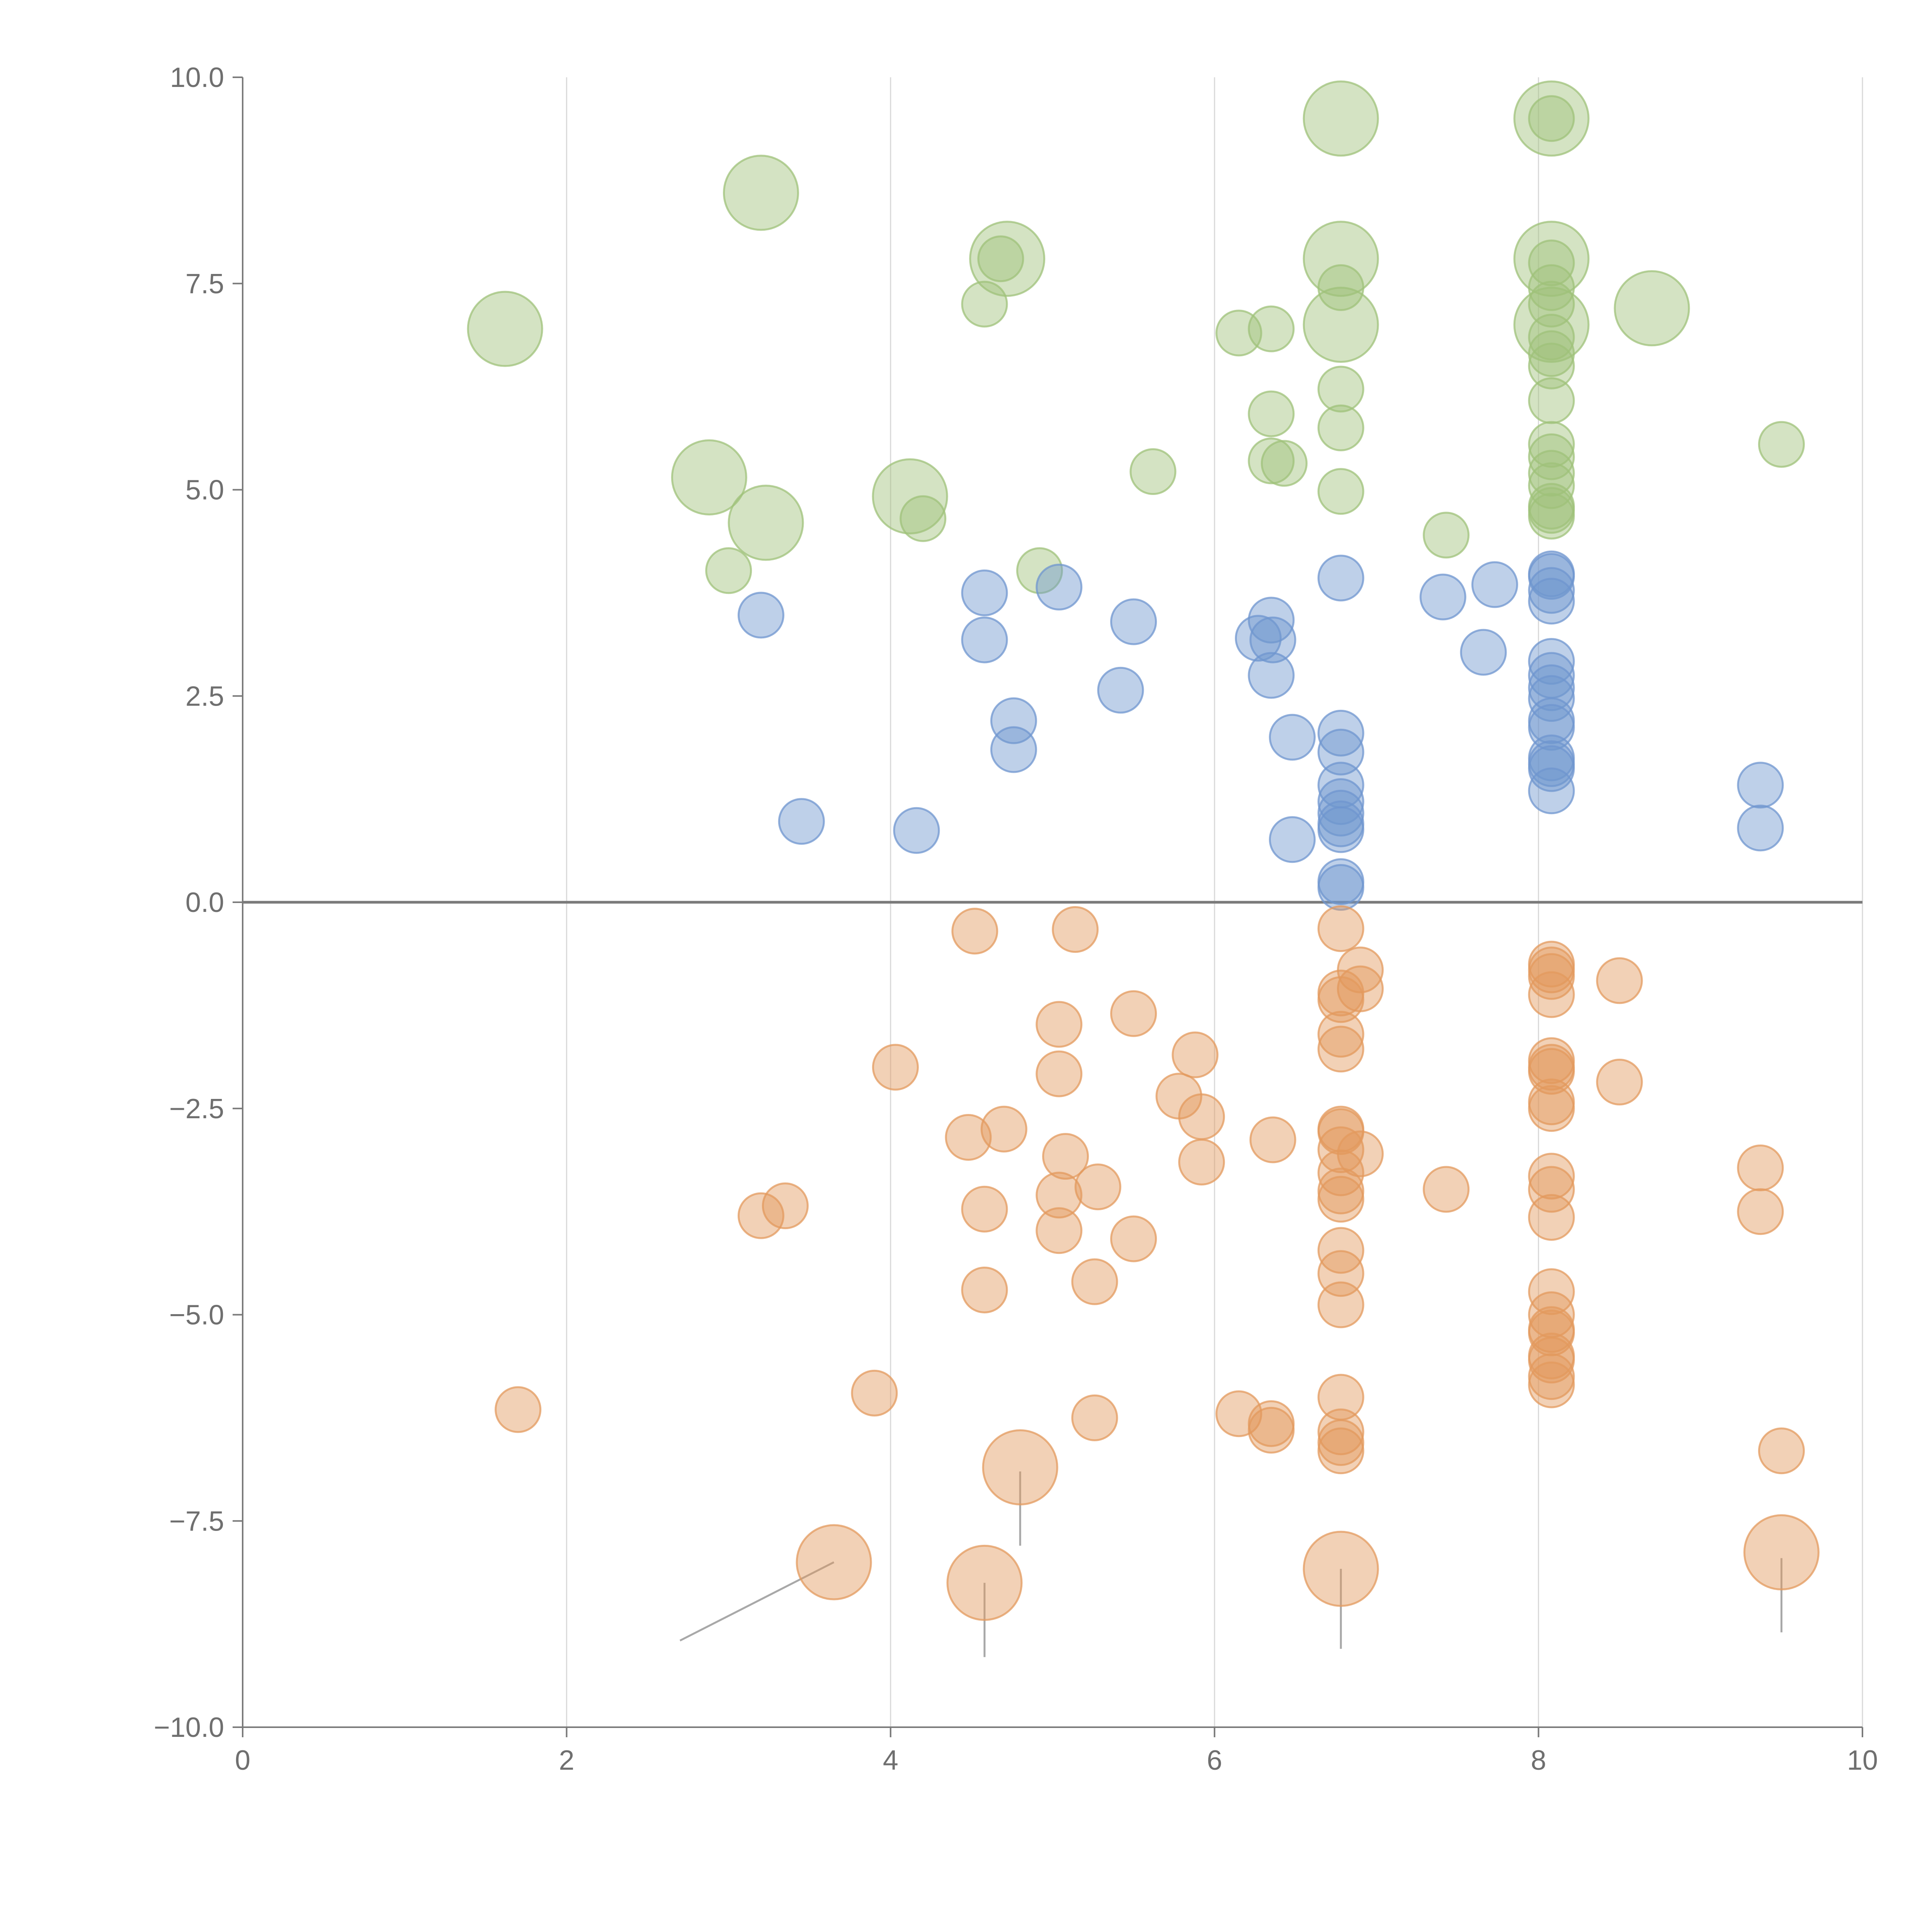 Image resolution: width=1932 pixels, height=1932 pixels. I want to click on x-tick-label: 6, so click(1214, 1760).